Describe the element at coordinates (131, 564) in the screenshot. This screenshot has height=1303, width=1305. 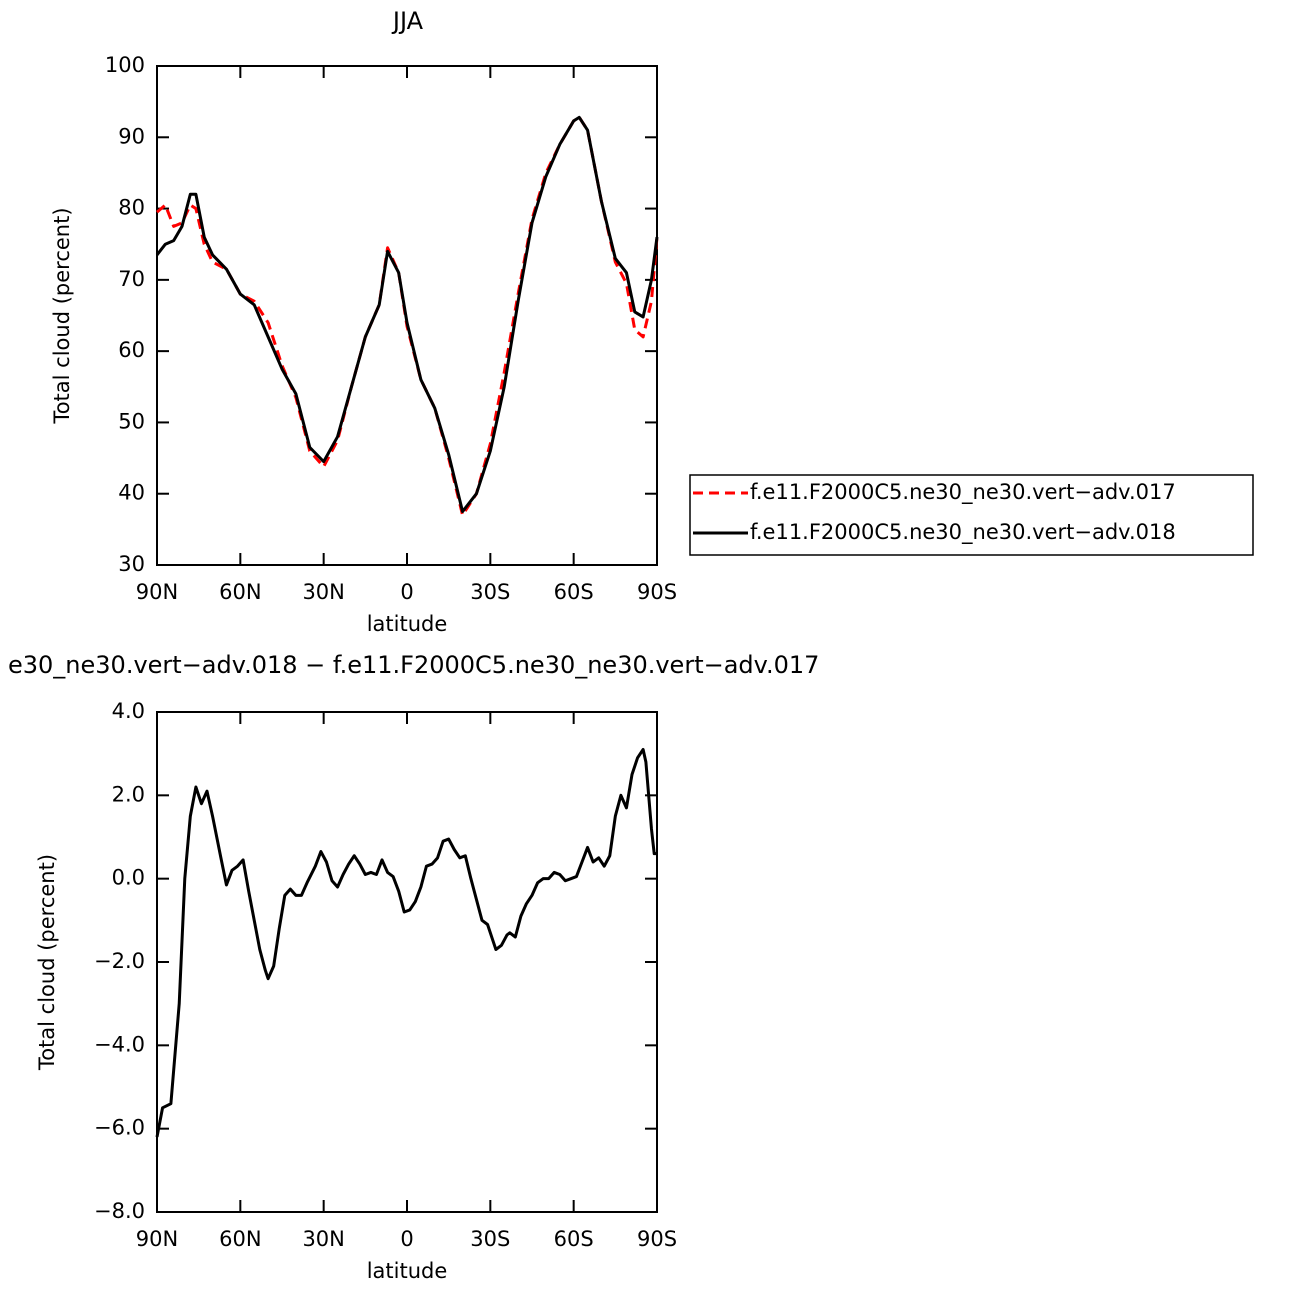
I see `y-tick-label: 30` at that location.